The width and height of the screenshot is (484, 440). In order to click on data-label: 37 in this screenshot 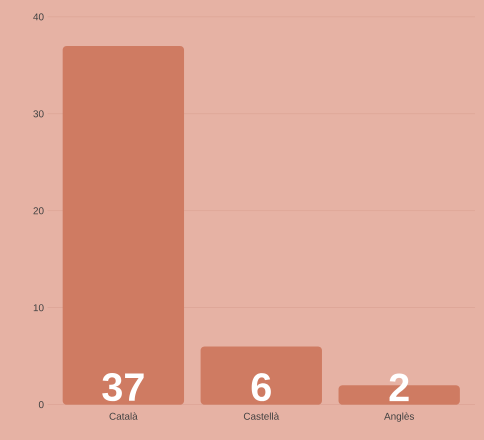, I will do `click(123, 386)`.